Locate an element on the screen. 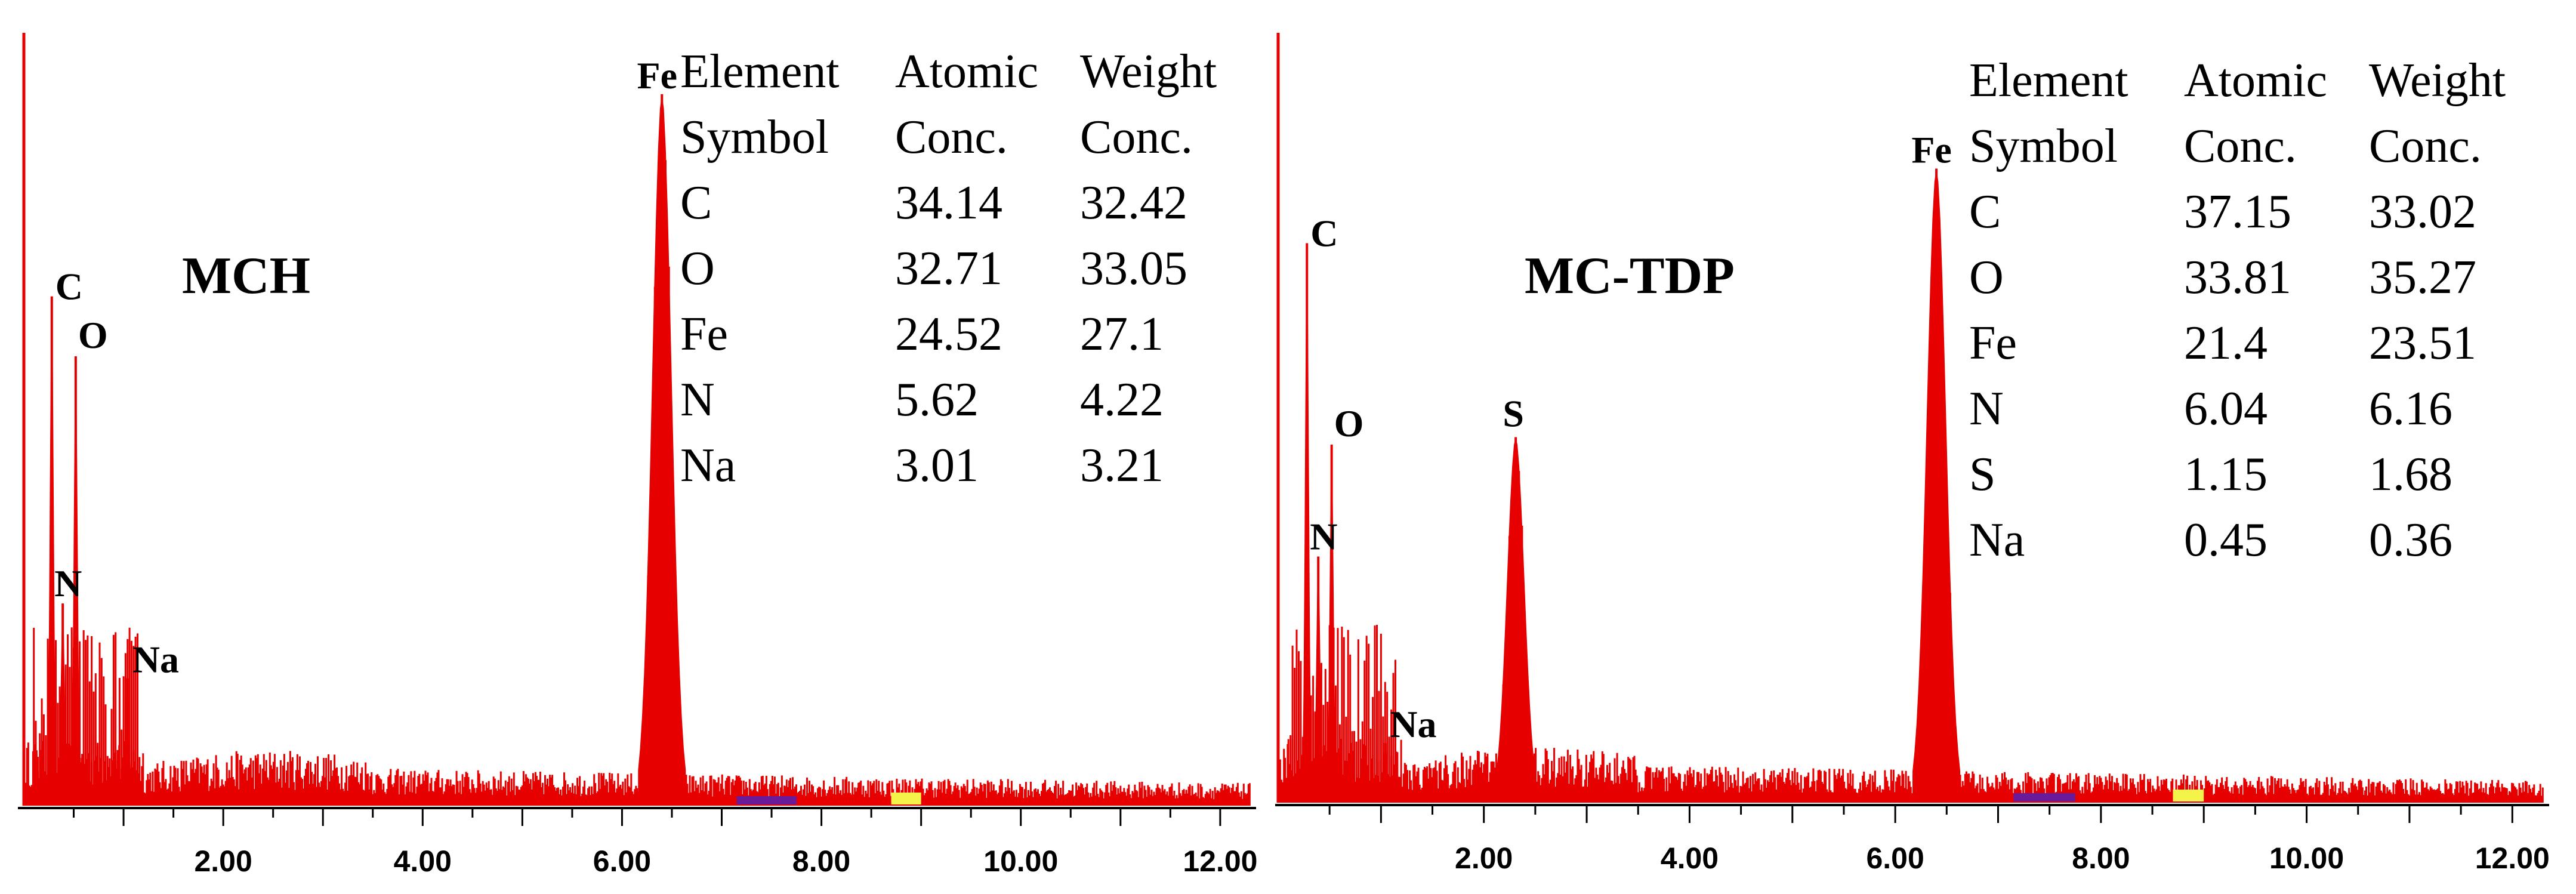  mc-tdp-table-header-row: Element Atomic Weight is located at coordinates (2246, 81).